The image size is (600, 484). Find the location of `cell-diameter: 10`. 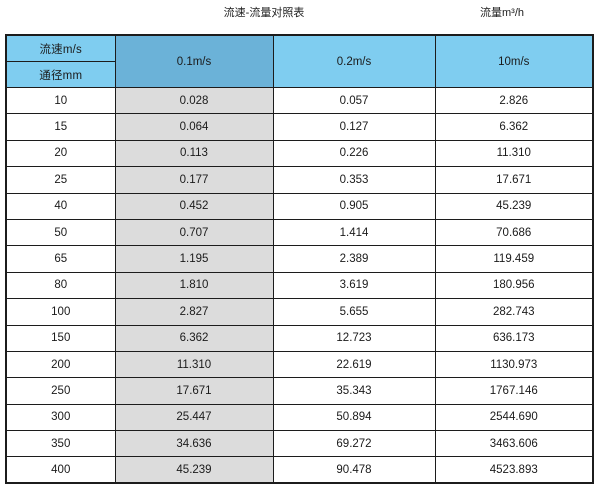

cell-diameter: 10 is located at coordinates (60, 100).